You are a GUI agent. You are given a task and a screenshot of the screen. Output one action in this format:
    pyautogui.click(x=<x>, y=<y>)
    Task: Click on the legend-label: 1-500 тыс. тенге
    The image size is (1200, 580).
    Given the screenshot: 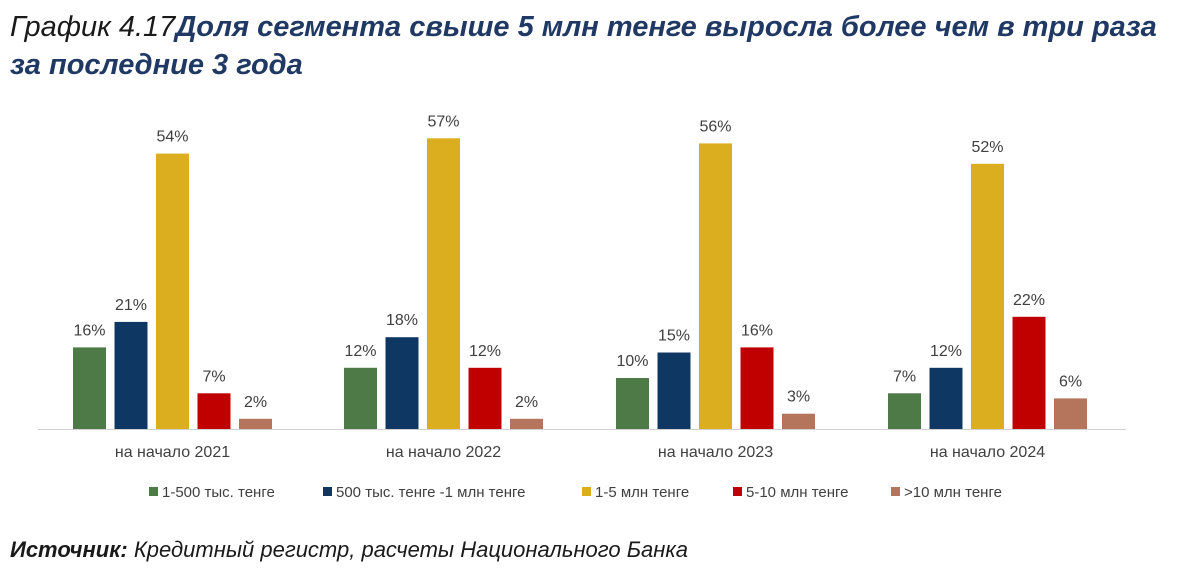 What is the action you would take?
    pyautogui.click(x=218, y=492)
    